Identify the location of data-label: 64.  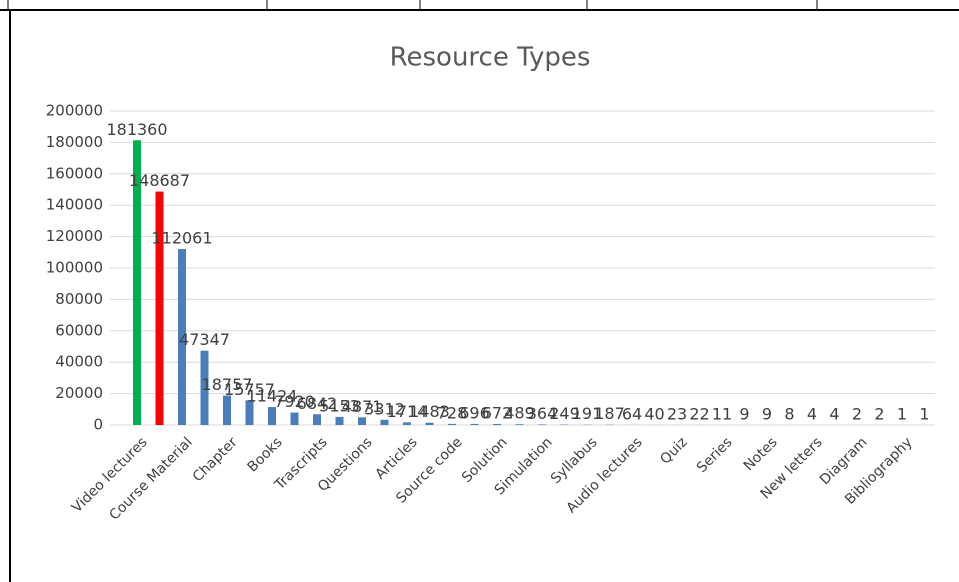
(632, 413).